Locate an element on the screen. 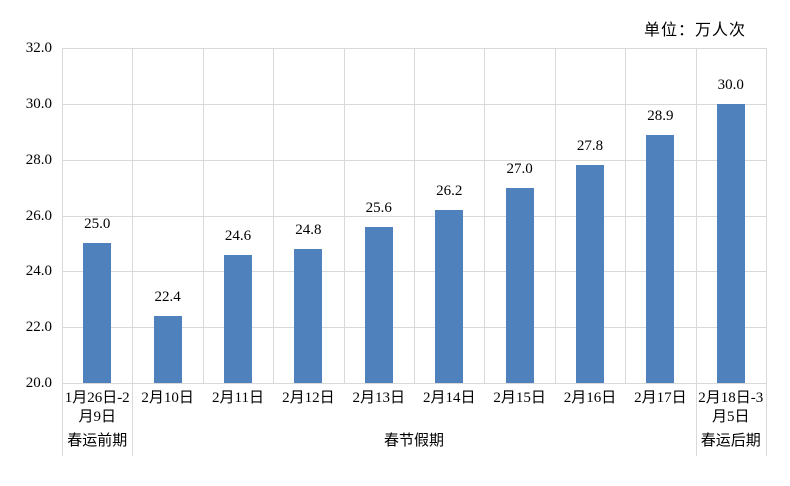  x-tick-label: 2月12日 is located at coordinates (308, 398).